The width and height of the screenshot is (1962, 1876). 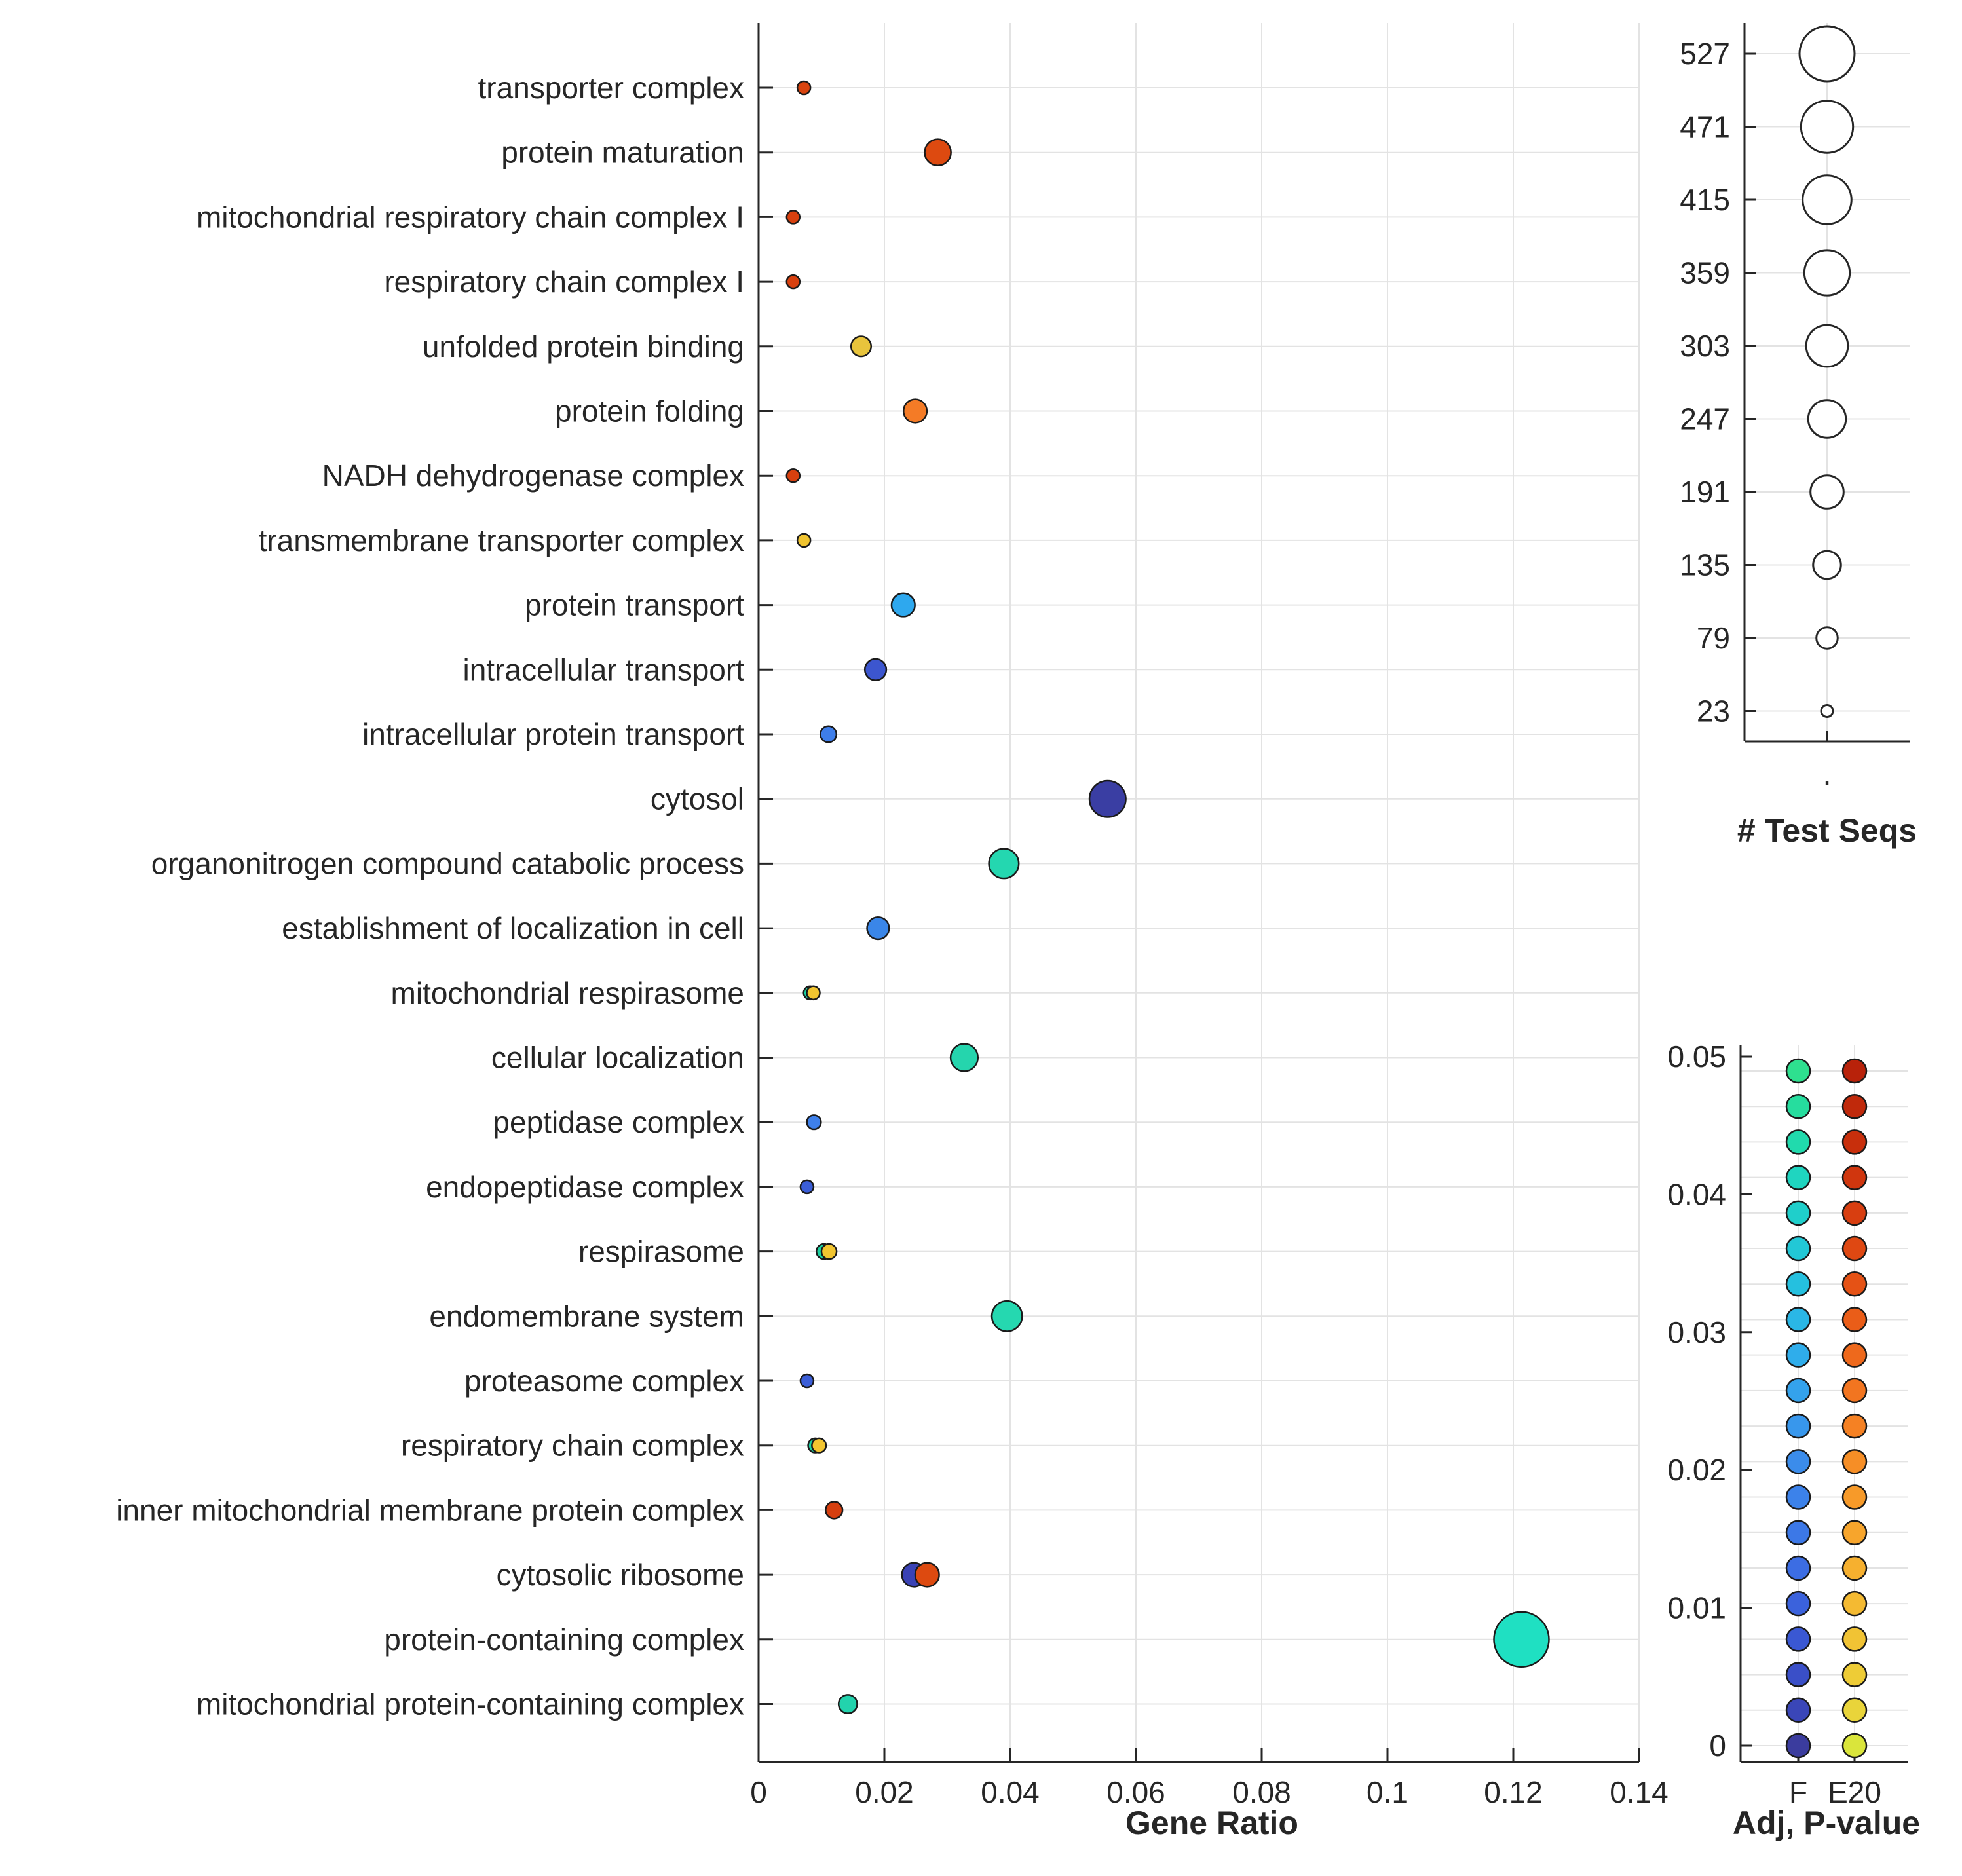 What do you see at coordinates (533, 476) in the screenshot?
I see `category-label-nadh-dehydrogenase-complex: NADH dehydrogenase complex` at bounding box center [533, 476].